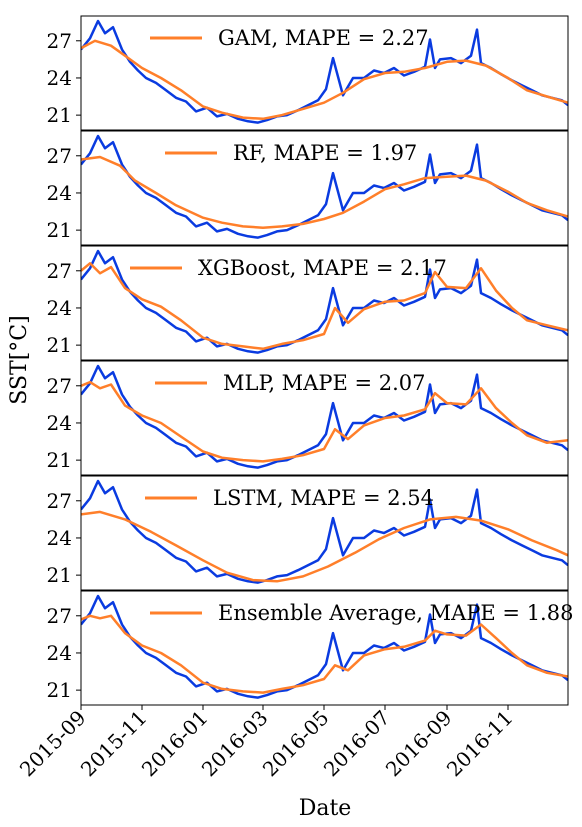 This screenshot has width=582, height=827. What do you see at coordinates (323, 498) in the screenshot?
I see `legend-label: LSTM, MAPE = 2.54` at bounding box center [323, 498].